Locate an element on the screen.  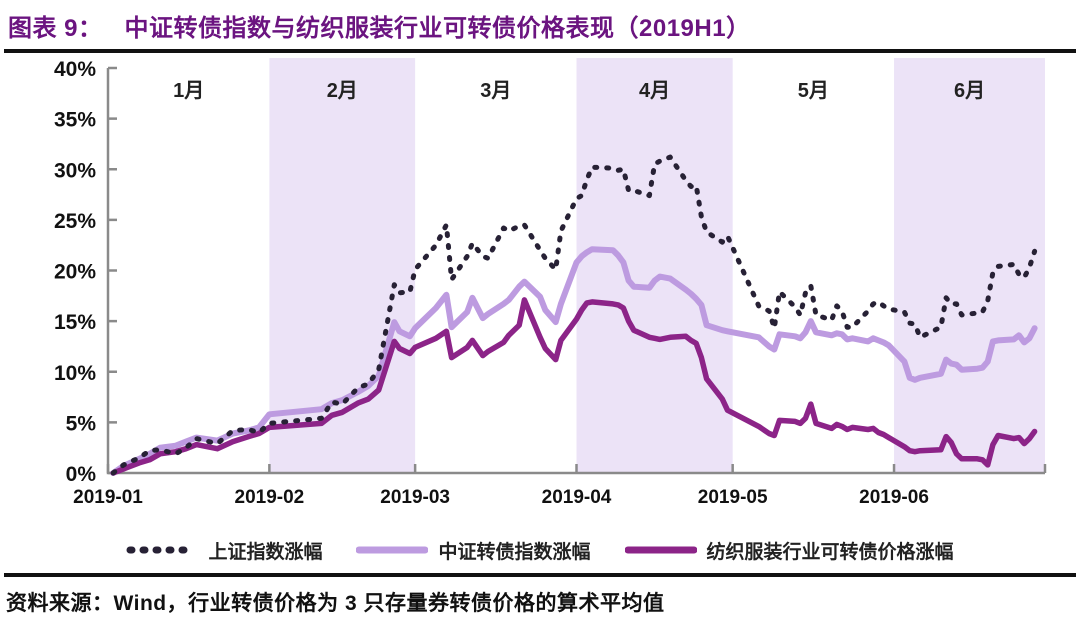
svg-text: 30% is located at coordinates (75, 170).